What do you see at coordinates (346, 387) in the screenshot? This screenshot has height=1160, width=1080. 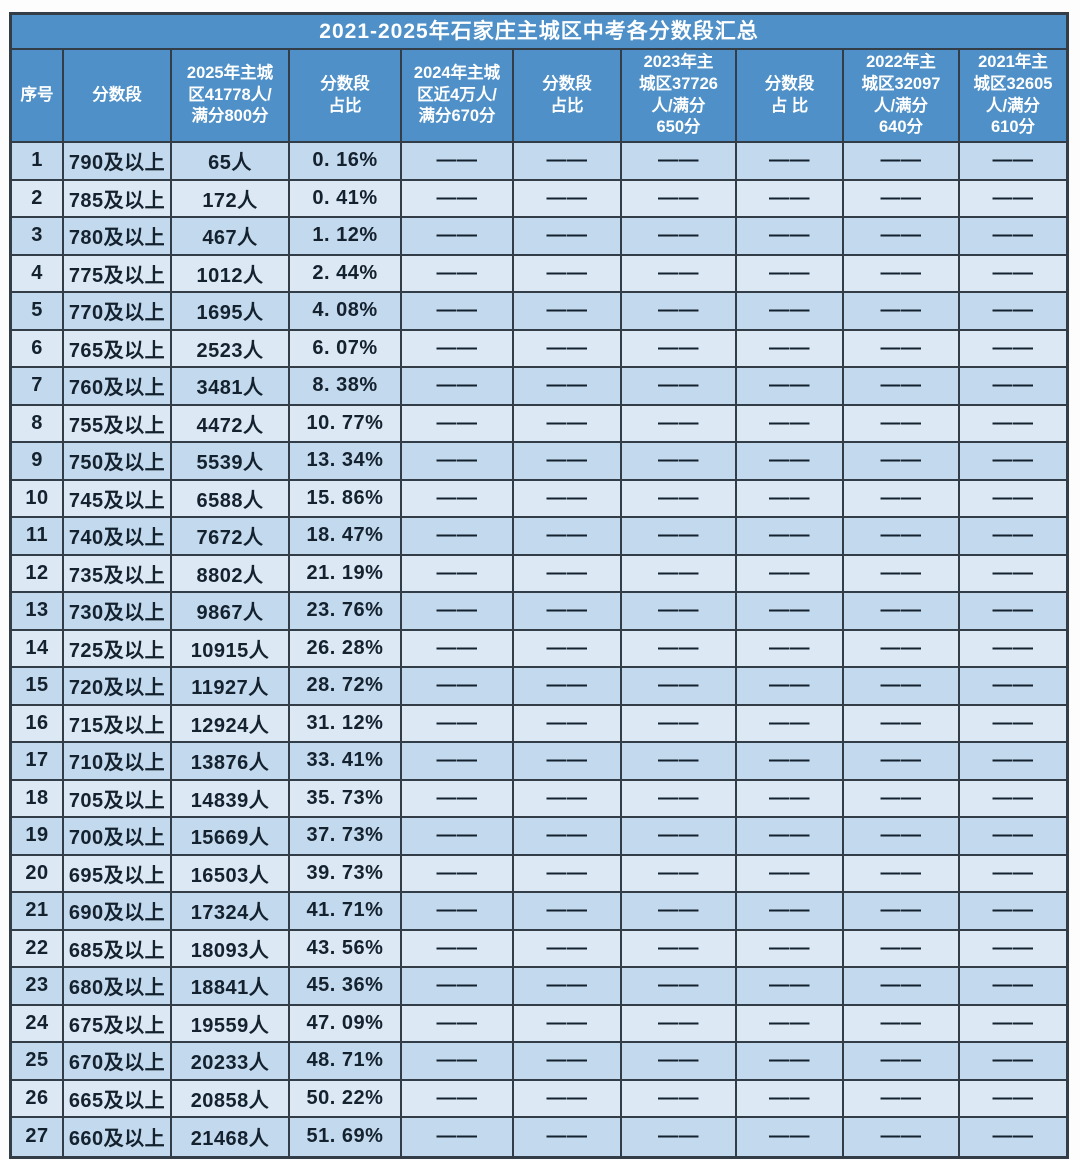 I see `table-cell: 8. 38%` at bounding box center [346, 387].